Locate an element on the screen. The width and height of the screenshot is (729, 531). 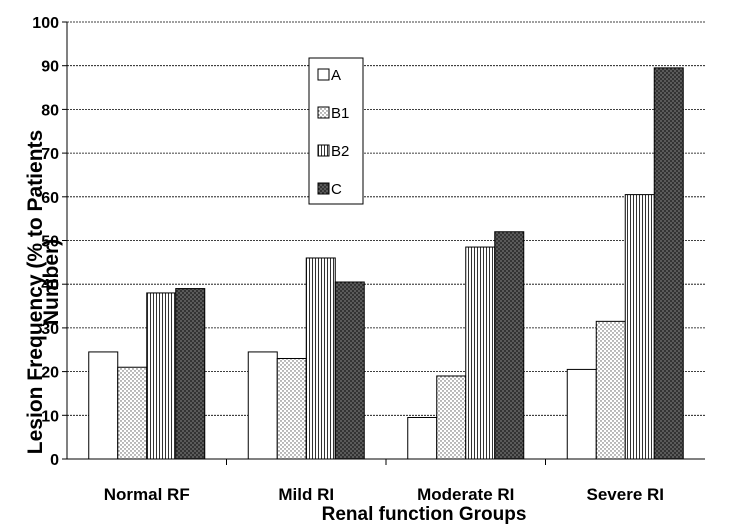
legend-box is located at coordinates (336, 131).